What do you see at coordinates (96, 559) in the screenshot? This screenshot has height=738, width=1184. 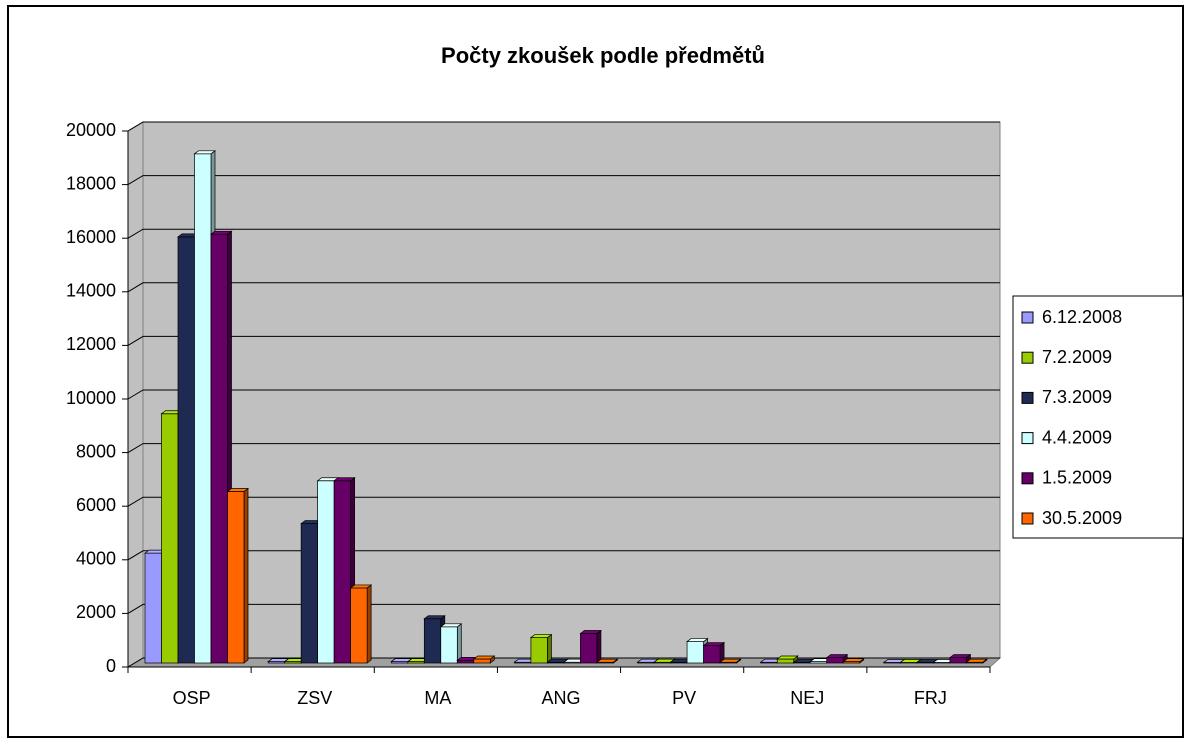 I see `y-tick-label: 4000` at bounding box center [96, 559].